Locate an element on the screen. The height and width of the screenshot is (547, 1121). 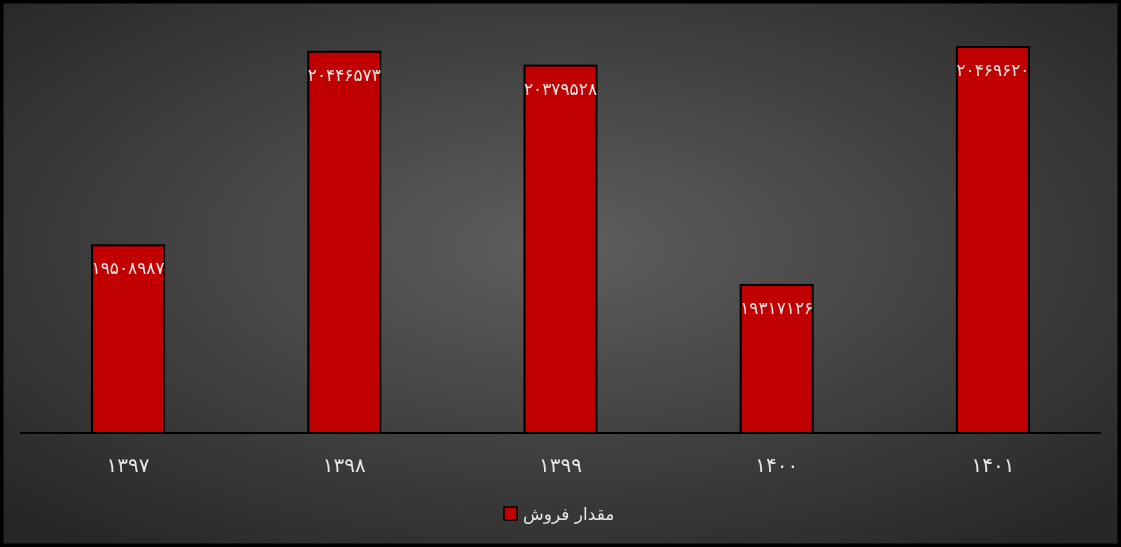
legend: مقدار فروش is located at coordinates (559, 514).